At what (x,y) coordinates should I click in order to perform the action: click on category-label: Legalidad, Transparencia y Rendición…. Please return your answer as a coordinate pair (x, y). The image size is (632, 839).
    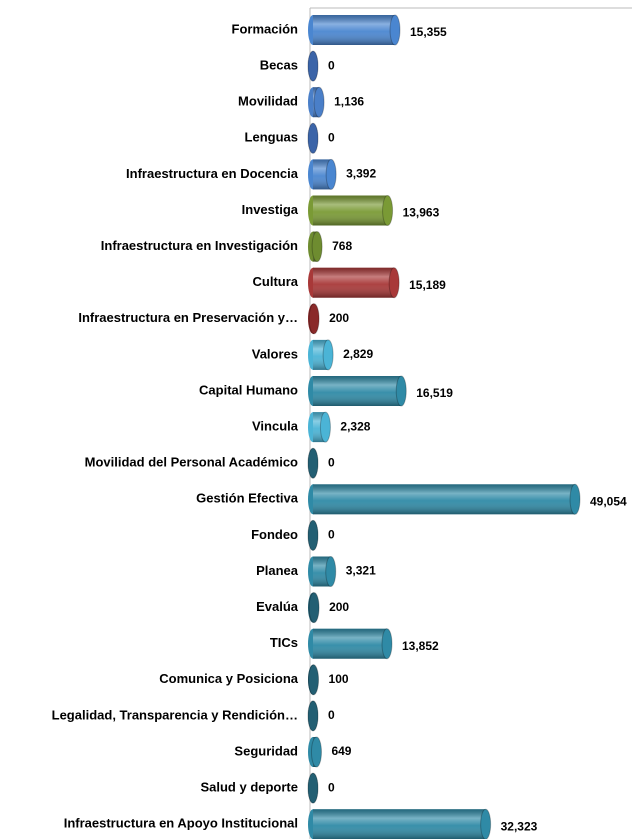
    Looking at the image, I should click on (175, 714).